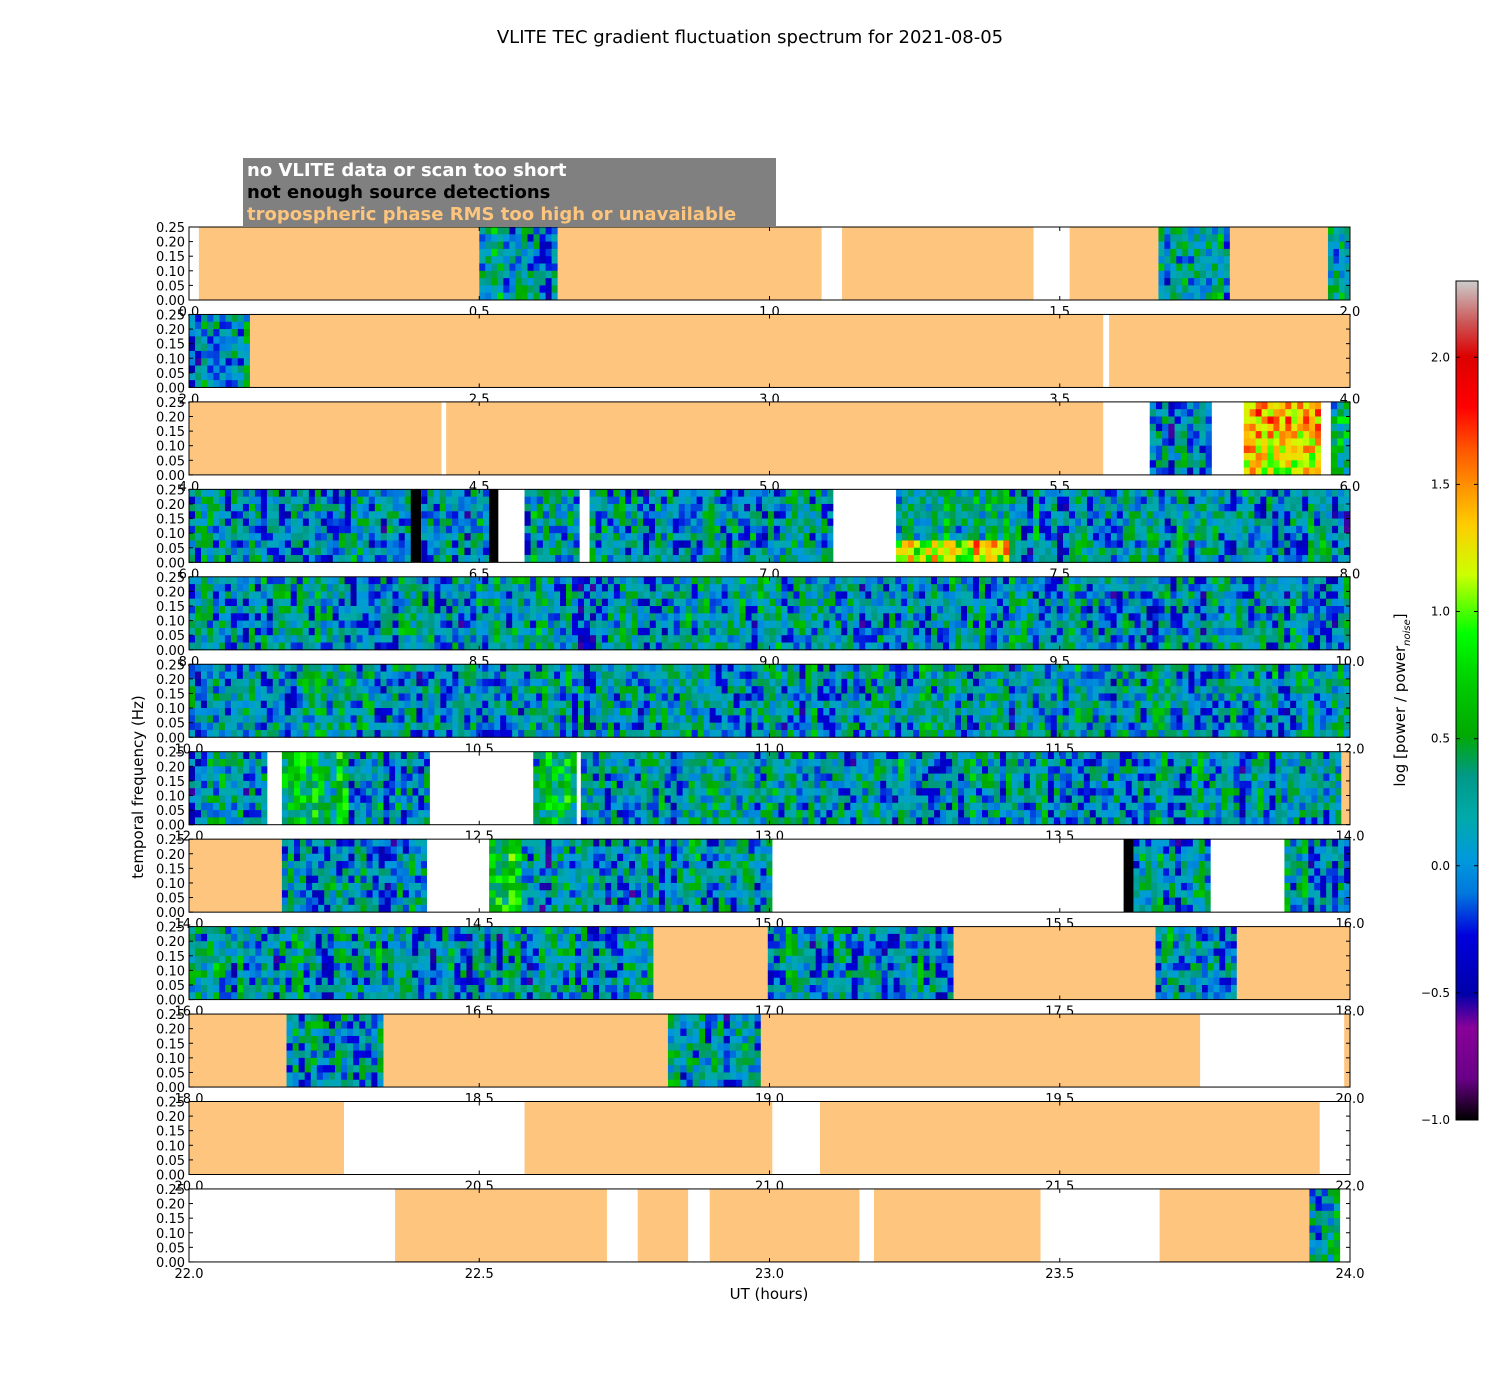 This screenshot has width=1500, height=1400. Describe the element at coordinates (938, 263) in the screenshot. I see `segment-trop` at that location.